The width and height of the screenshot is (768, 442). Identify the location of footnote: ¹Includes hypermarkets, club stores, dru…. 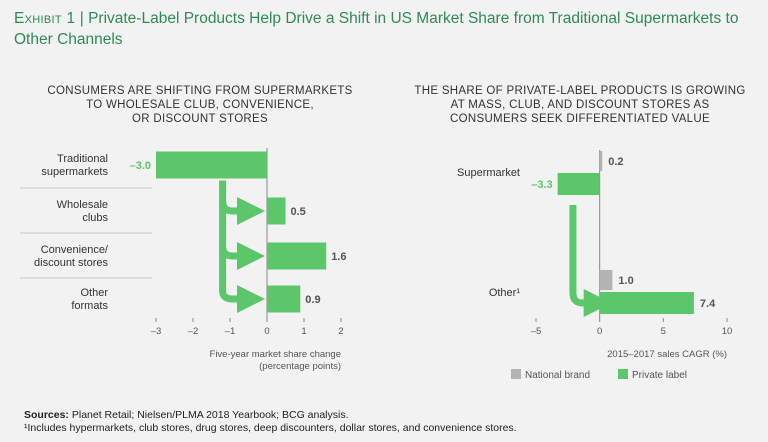
(270, 428).